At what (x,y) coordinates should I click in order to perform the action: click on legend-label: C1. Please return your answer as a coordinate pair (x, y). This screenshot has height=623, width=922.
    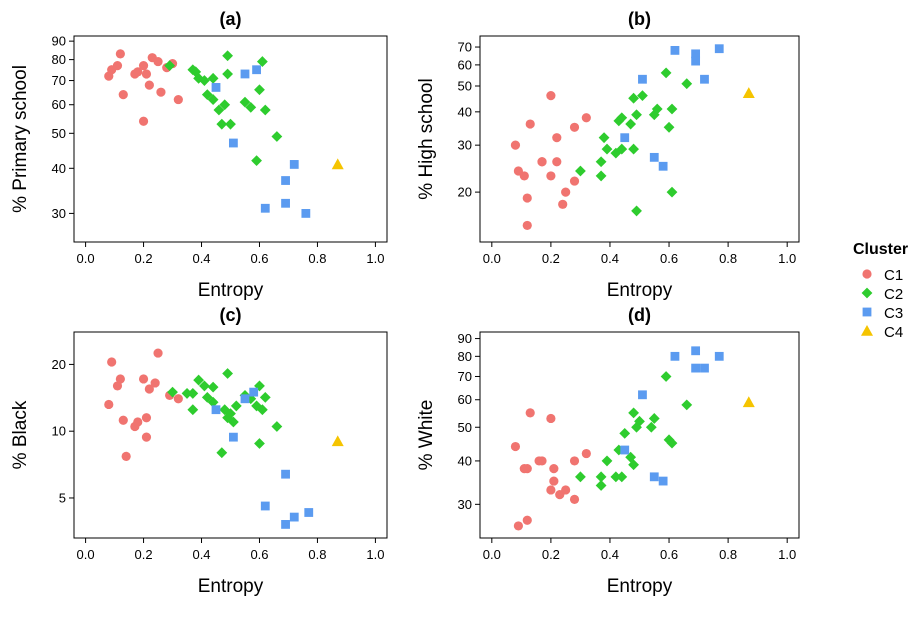
    Looking at the image, I should click on (893, 275).